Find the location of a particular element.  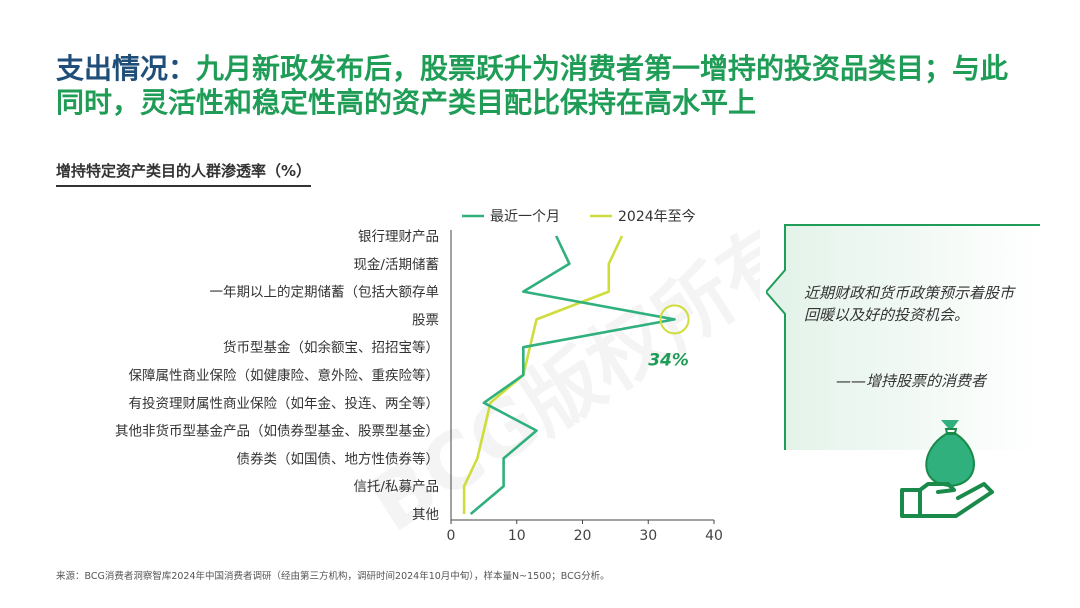

x-tick-label: 40 is located at coordinates (714, 536).